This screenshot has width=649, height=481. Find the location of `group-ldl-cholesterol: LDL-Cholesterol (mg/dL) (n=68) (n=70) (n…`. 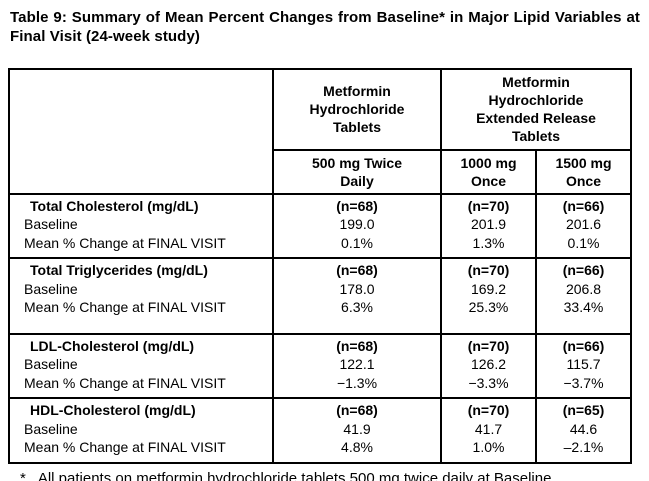

group-ldl-cholesterol: LDL-Cholesterol (mg/dL) (n=68) (n=70) (n… is located at coordinates (319, 365).